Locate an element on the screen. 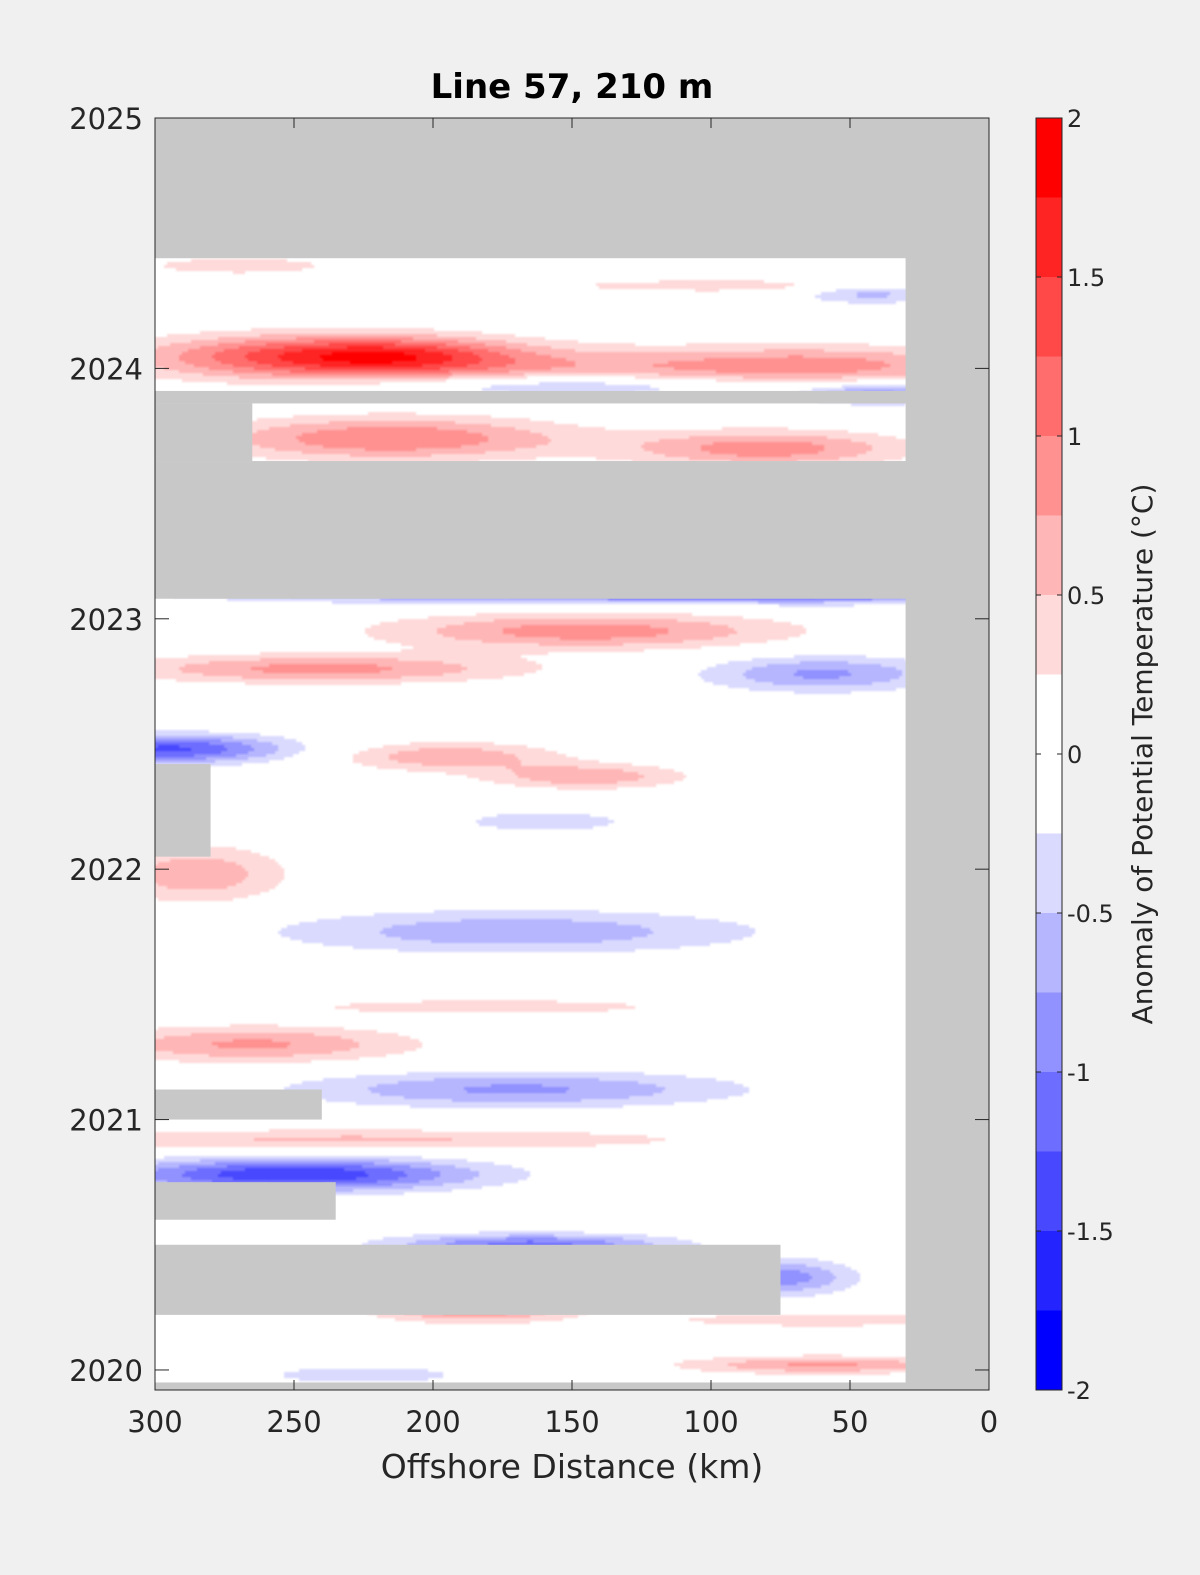 This screenshot has width=1200, height=1575. colorbar: -2 -1.5 -1 -0.5 0 0.5 1 1.5 2 is located at coordinates (1074, 755).